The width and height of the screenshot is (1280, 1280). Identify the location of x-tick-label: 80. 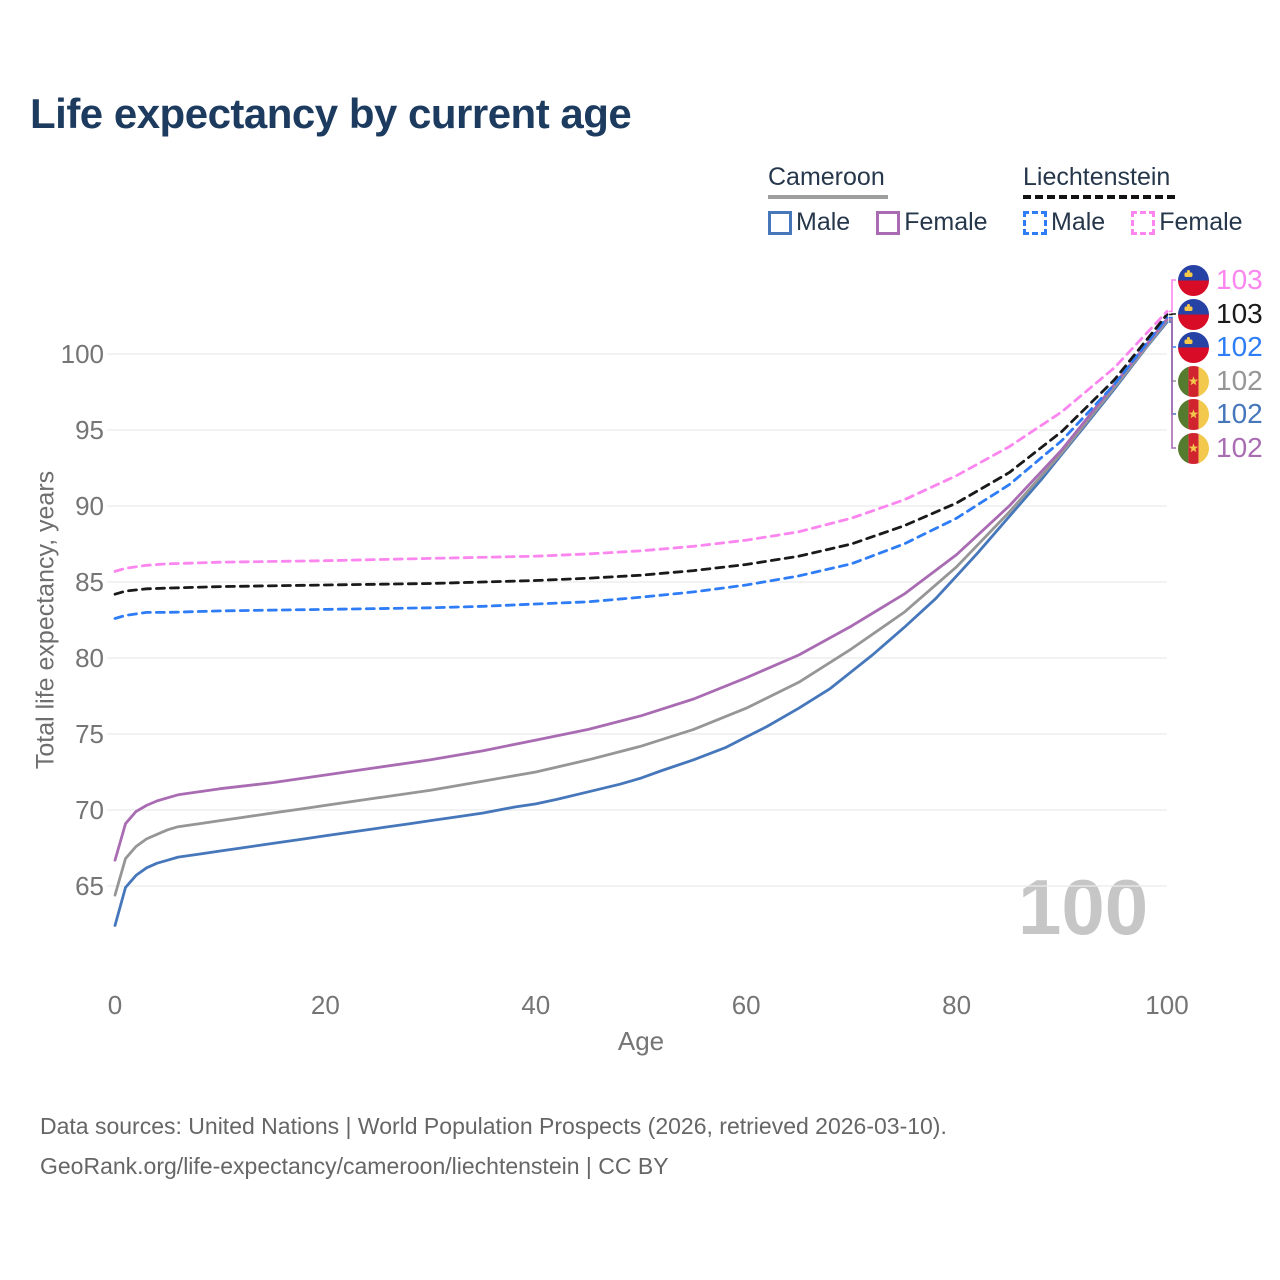
(957, 1005).